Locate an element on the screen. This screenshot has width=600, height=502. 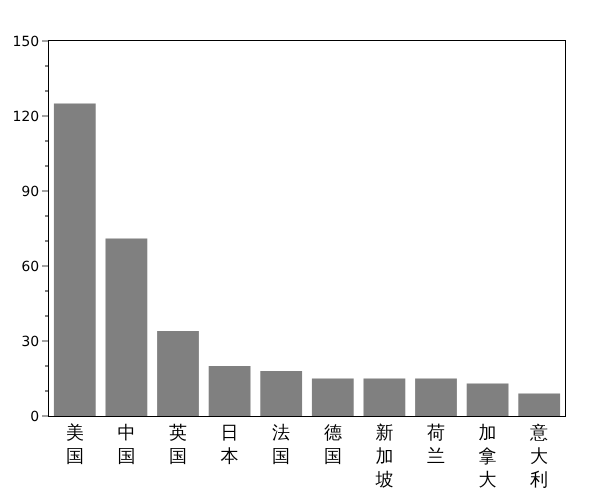
x-tick-label: 新加坡 is located at coordinates (384, 456).